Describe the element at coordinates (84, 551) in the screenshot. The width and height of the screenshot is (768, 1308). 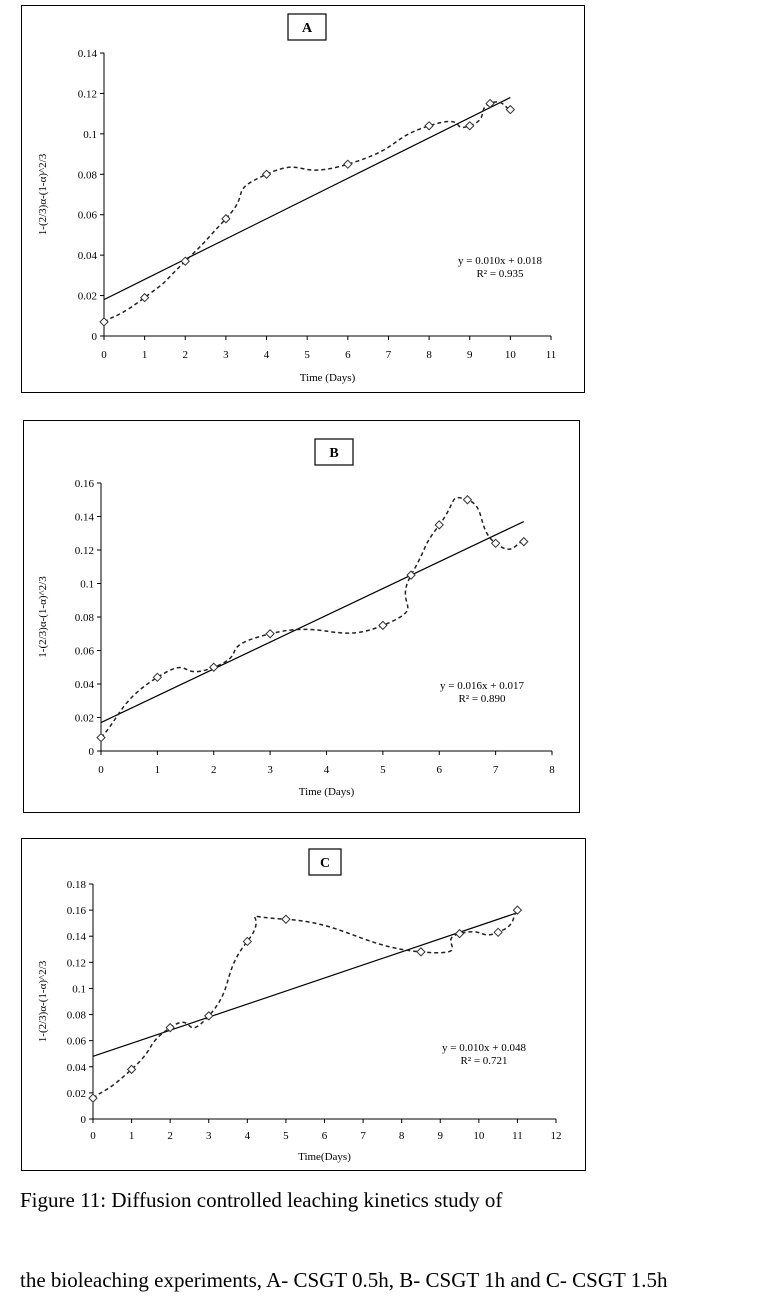
I see `chart-b-y-tick-label: 0.12` at that location.